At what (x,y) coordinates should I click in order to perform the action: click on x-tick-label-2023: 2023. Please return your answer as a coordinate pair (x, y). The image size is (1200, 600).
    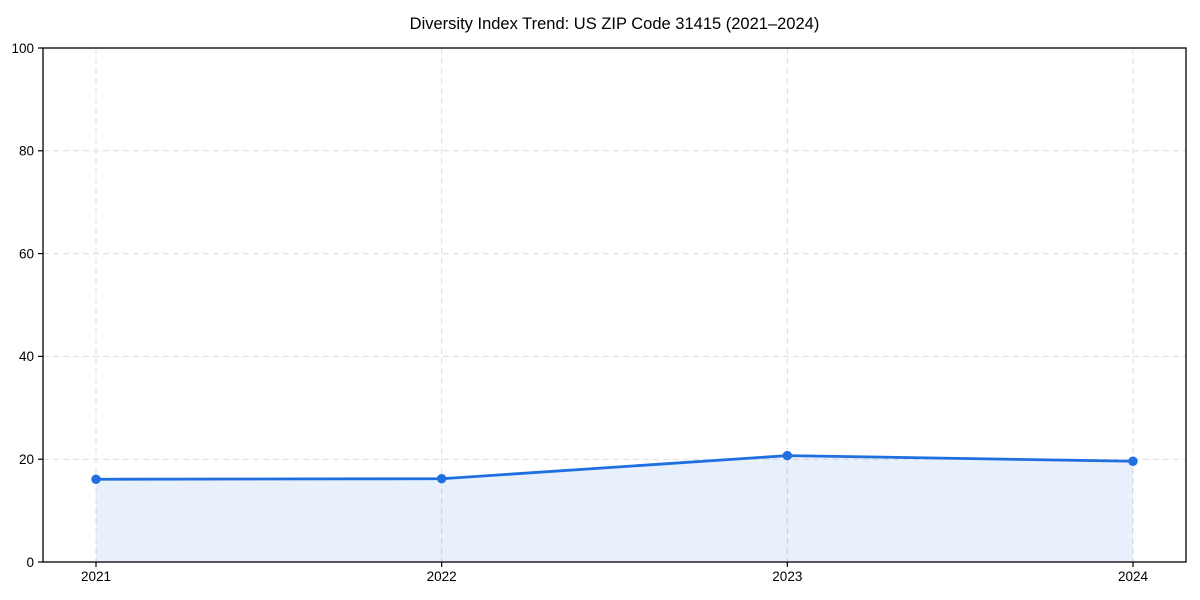
    Looking at the image, I should click on (787, 576).